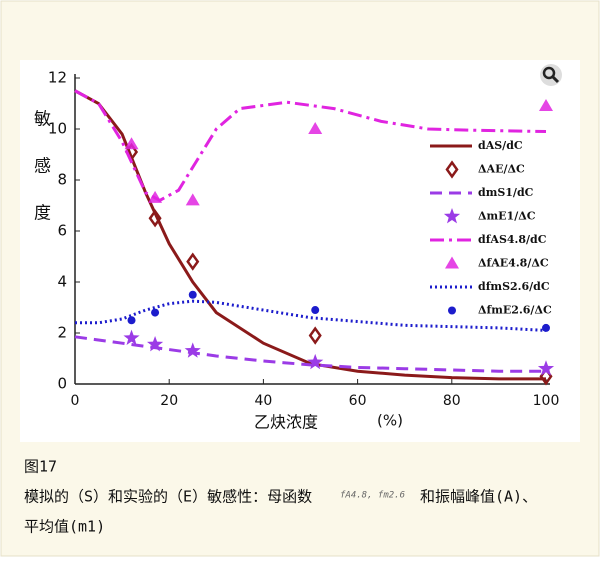 Image resolution: width=600 pixels, height=561 pixels. Describe the element at coordinates (478, 497) in the screenshot. I see `caption-text: 和振幅峰值(A)、` at that location.